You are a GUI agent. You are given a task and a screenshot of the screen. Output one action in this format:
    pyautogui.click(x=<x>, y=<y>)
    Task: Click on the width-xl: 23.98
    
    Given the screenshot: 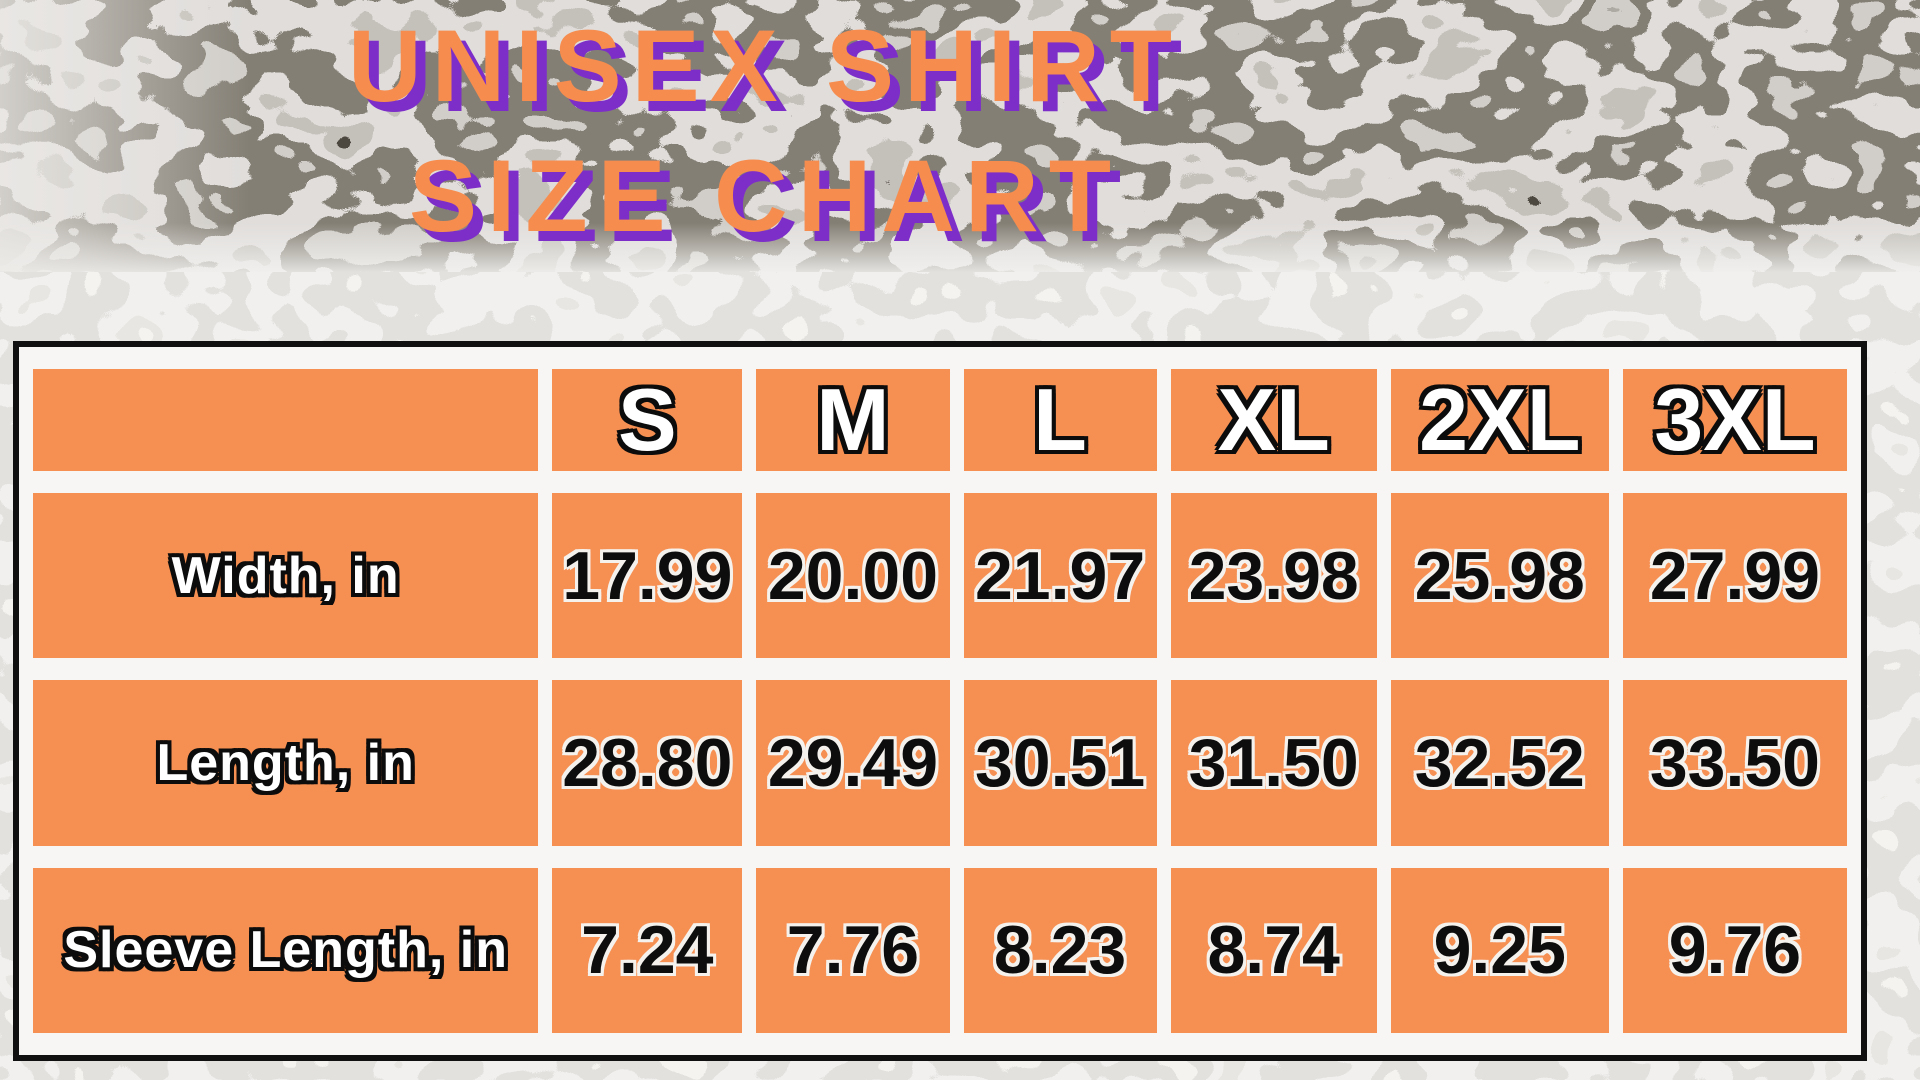 What is the action you would take?
    pyautogui.click(x=1273, y=576)
    